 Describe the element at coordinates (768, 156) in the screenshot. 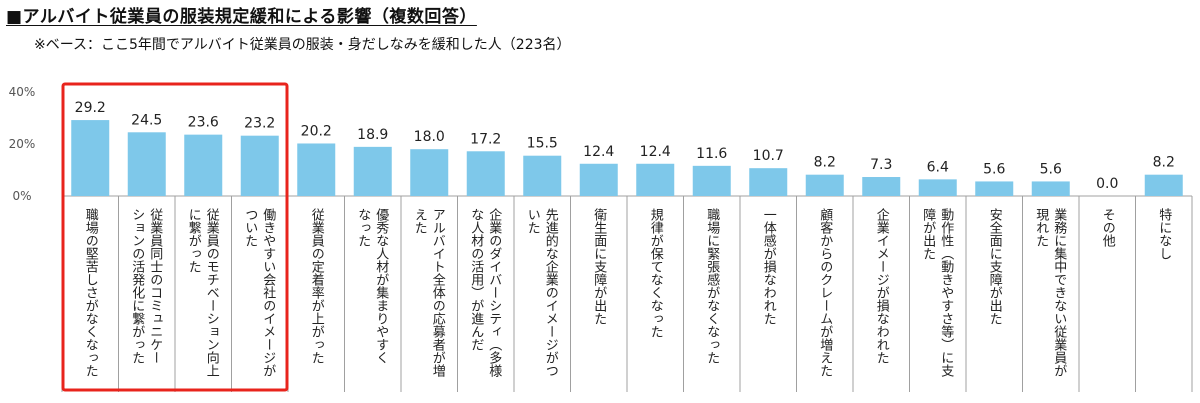

I see `data-label: 10.7` at that location.